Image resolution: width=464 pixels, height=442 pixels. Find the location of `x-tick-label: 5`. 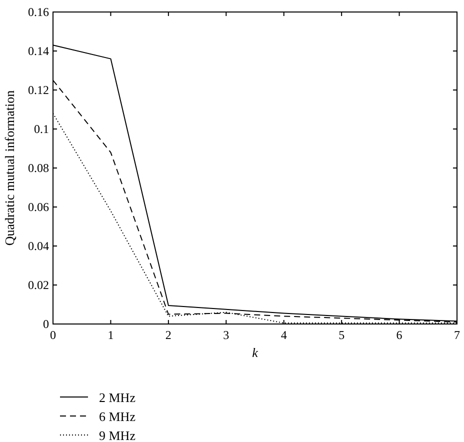

x-tick-label: 5 is located at coordinates (341, 335).